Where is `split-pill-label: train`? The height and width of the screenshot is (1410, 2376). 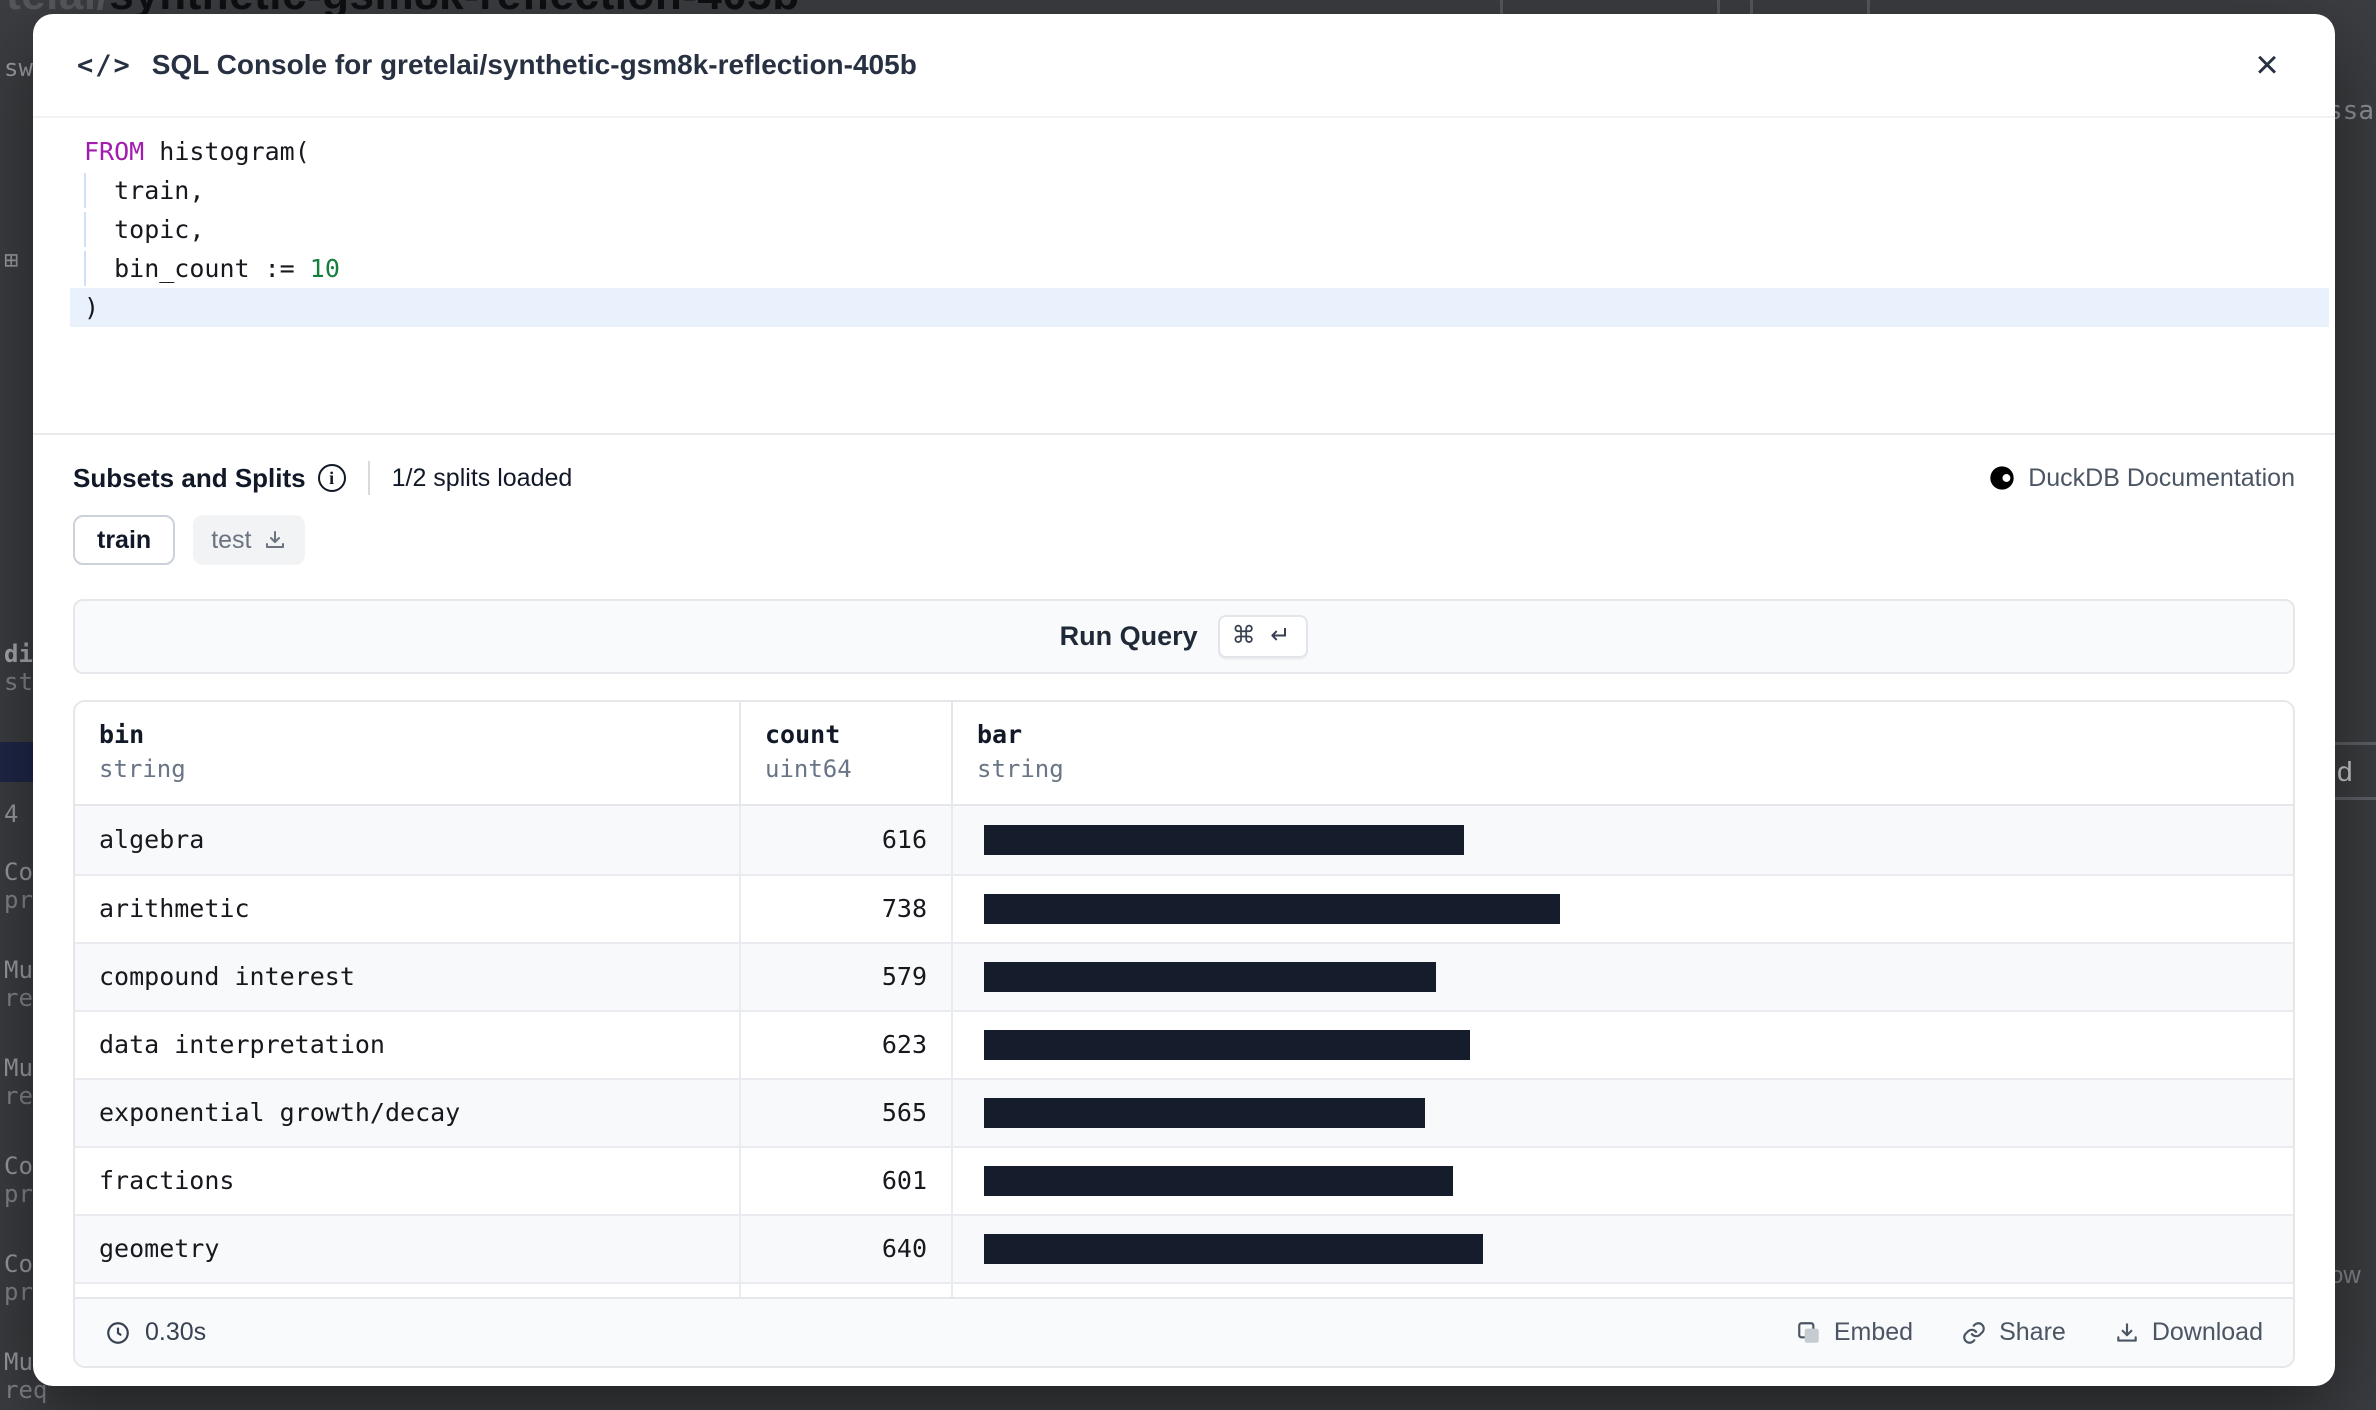 split-pill-label: train is located at coordinates (124, 539).